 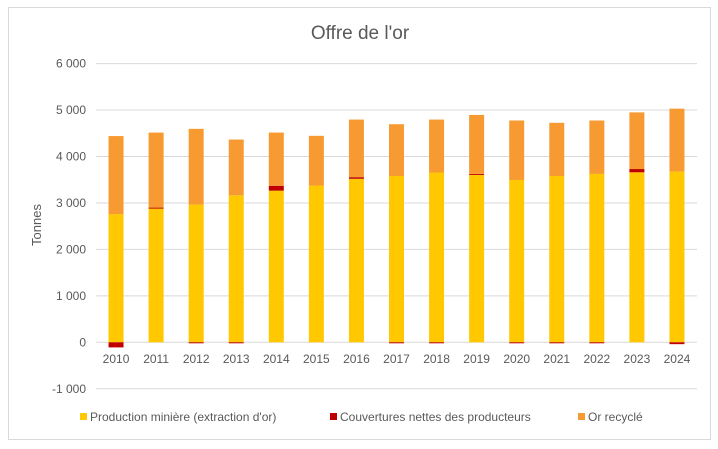 I want to click on x-tick-label: 2010, so click(x=116, y=359).